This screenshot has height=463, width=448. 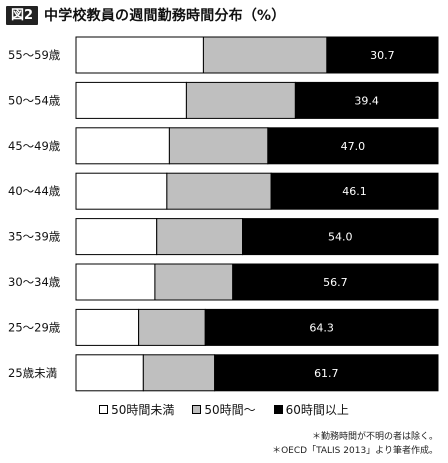 I want to click on legend: 50時間未満 50時間〜 60時間以上, so click(x=224, y=409).